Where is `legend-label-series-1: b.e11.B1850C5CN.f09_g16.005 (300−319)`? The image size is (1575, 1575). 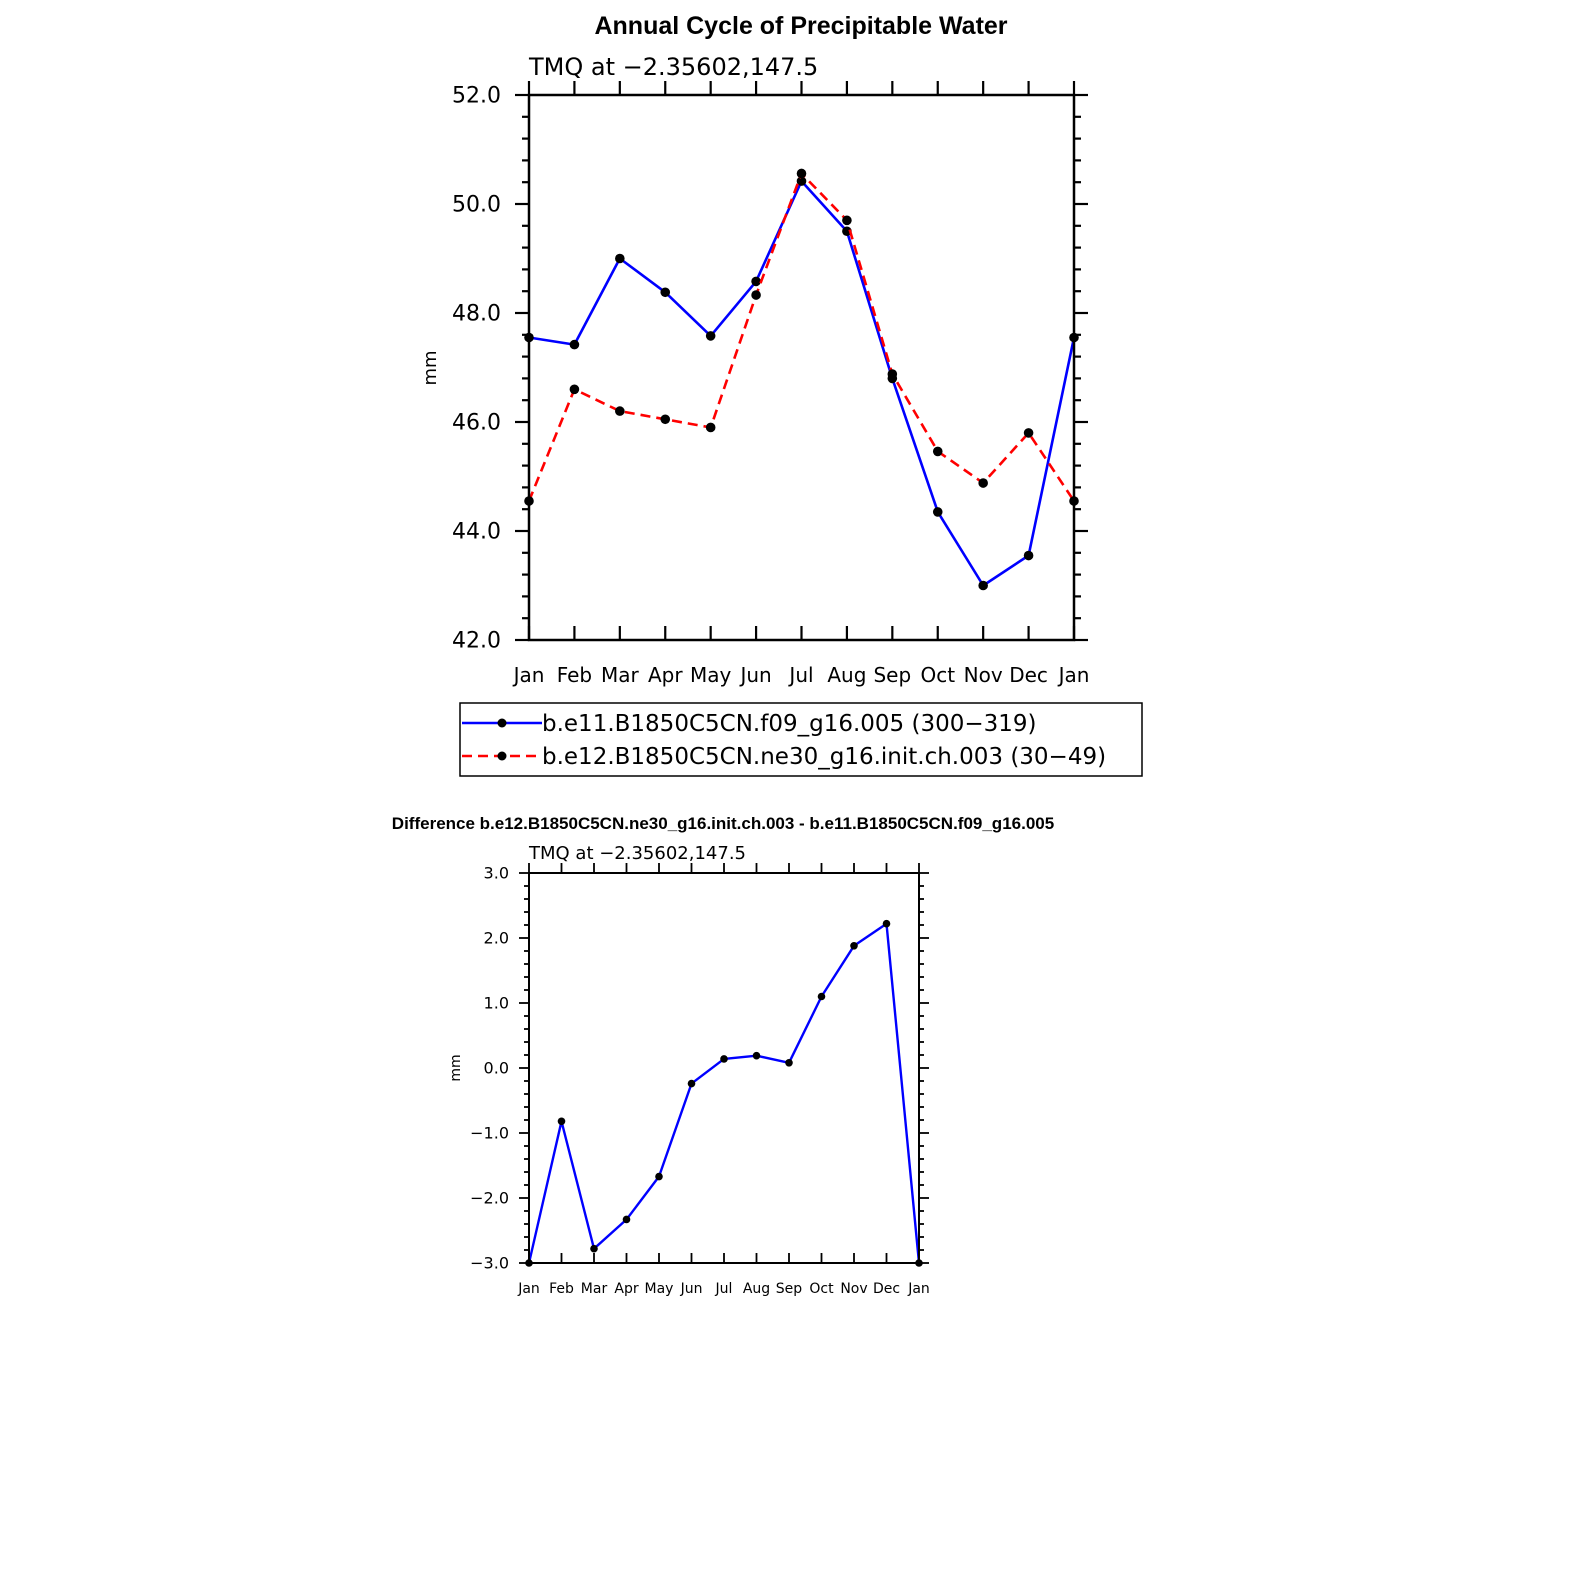 legend-label-series-1: b.e11.B1850C5CN.f09_g16.005 (300−319) is located at coordinates (789, 724).